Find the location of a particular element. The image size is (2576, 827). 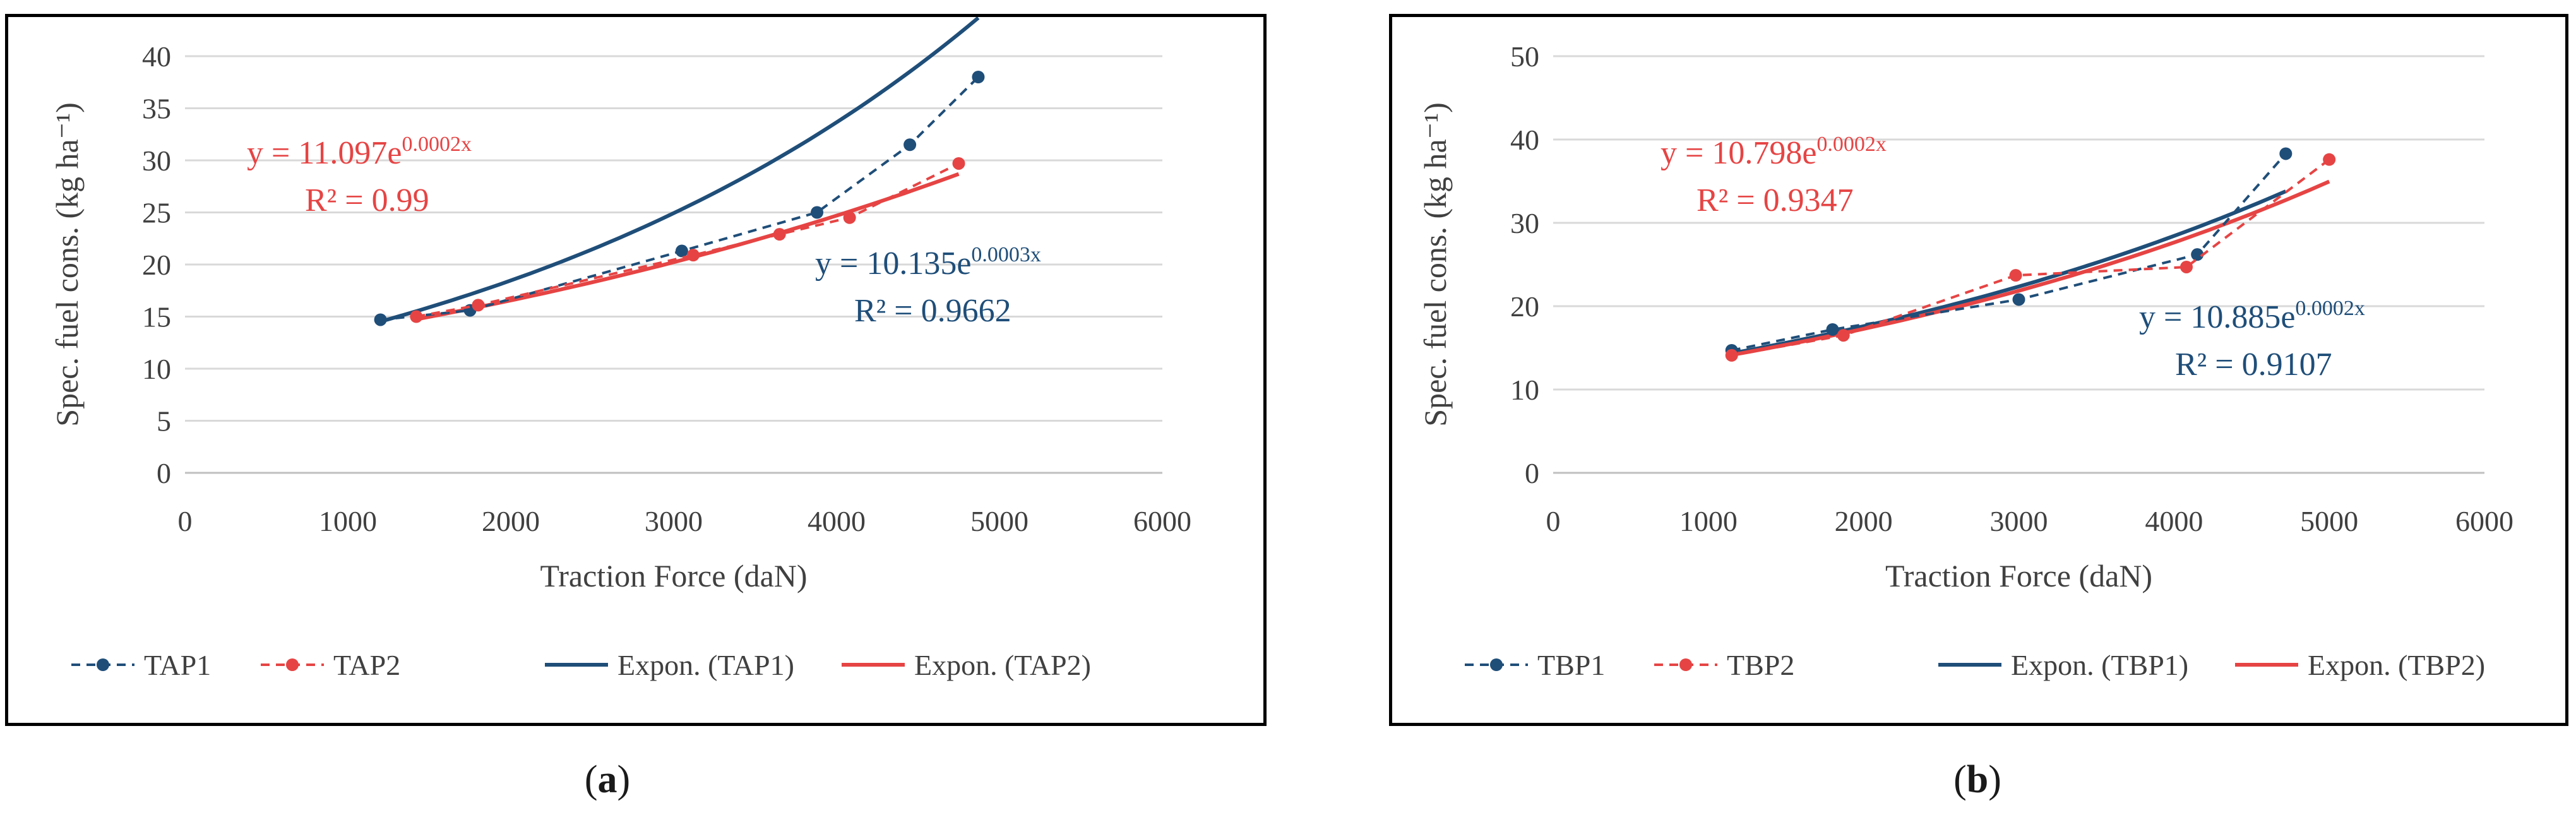

y-tick-label: 35 is located at coordinates (156, 109).